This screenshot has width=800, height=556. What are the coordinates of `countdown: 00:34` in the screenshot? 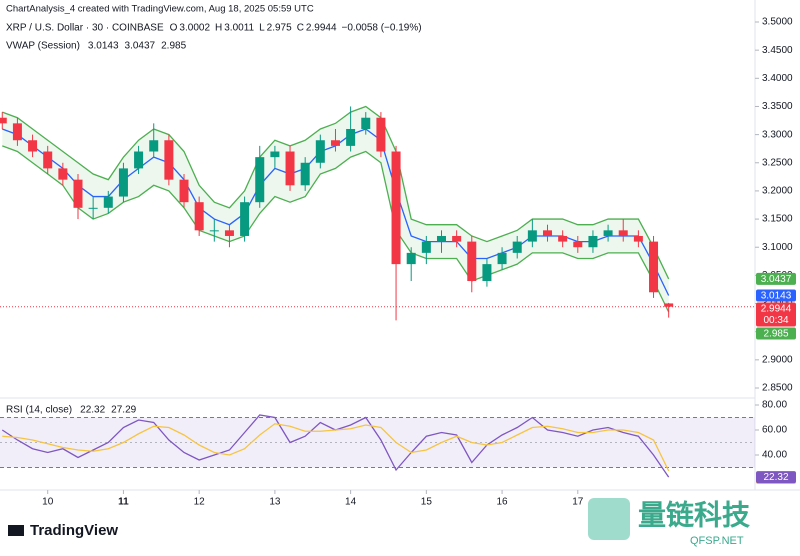 It's located at (775, 320).